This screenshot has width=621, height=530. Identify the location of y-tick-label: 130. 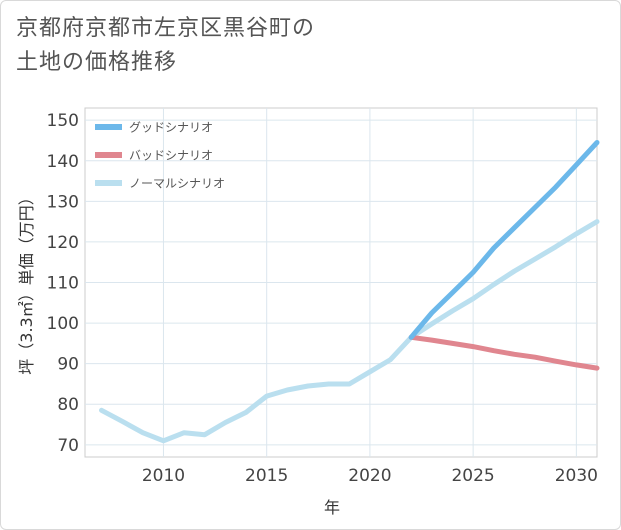
(63, 202).